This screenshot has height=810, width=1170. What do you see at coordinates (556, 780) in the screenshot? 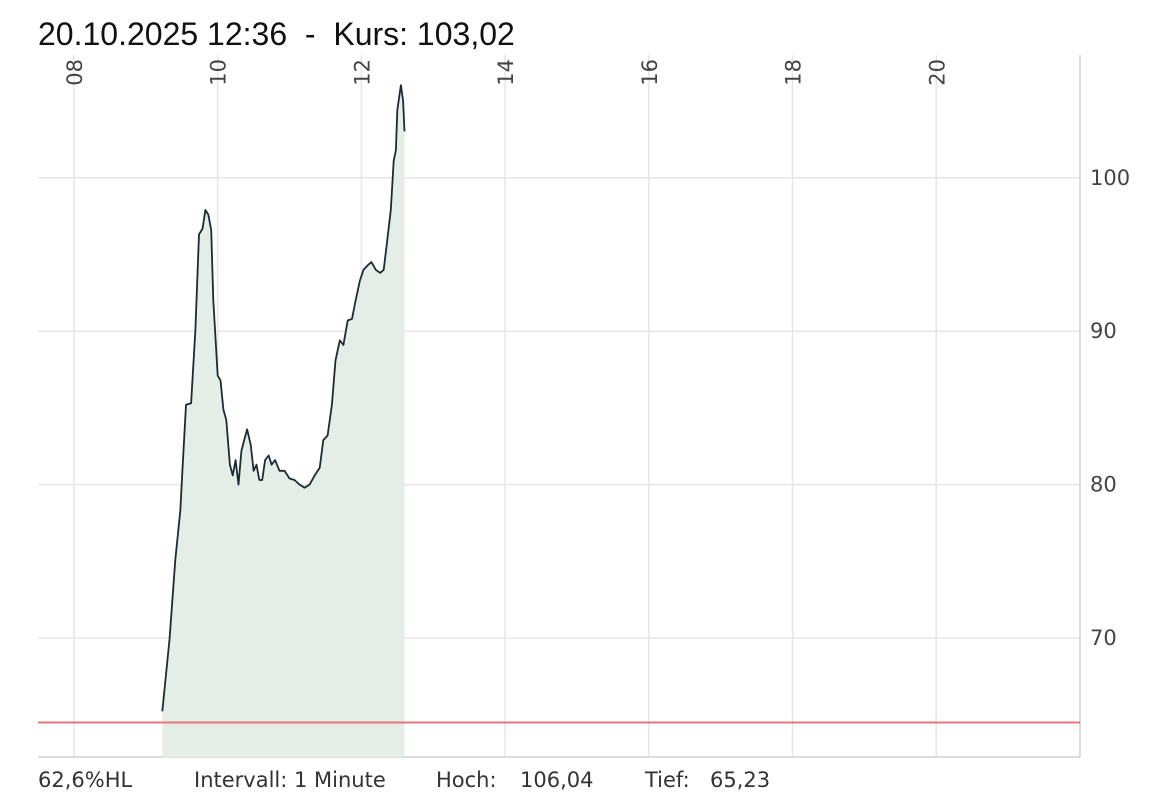
I see `high-value: 106,04` at bounding box center [556, 780].